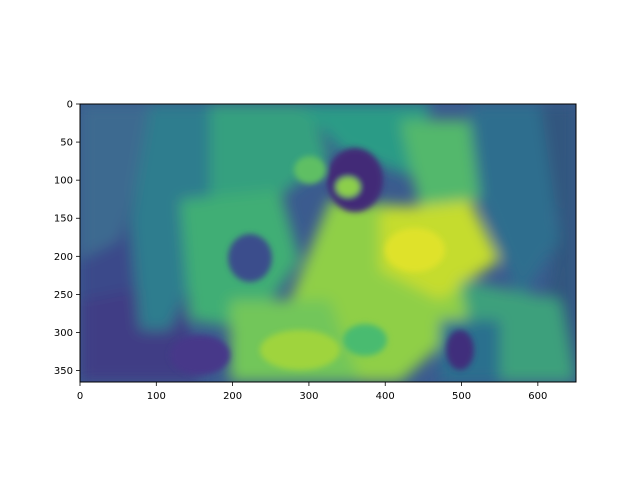 The image size is (640, 484). Describe the element at coordinates (80, 396) in the screenshot. I see `x-tick-label: 0` at that location.